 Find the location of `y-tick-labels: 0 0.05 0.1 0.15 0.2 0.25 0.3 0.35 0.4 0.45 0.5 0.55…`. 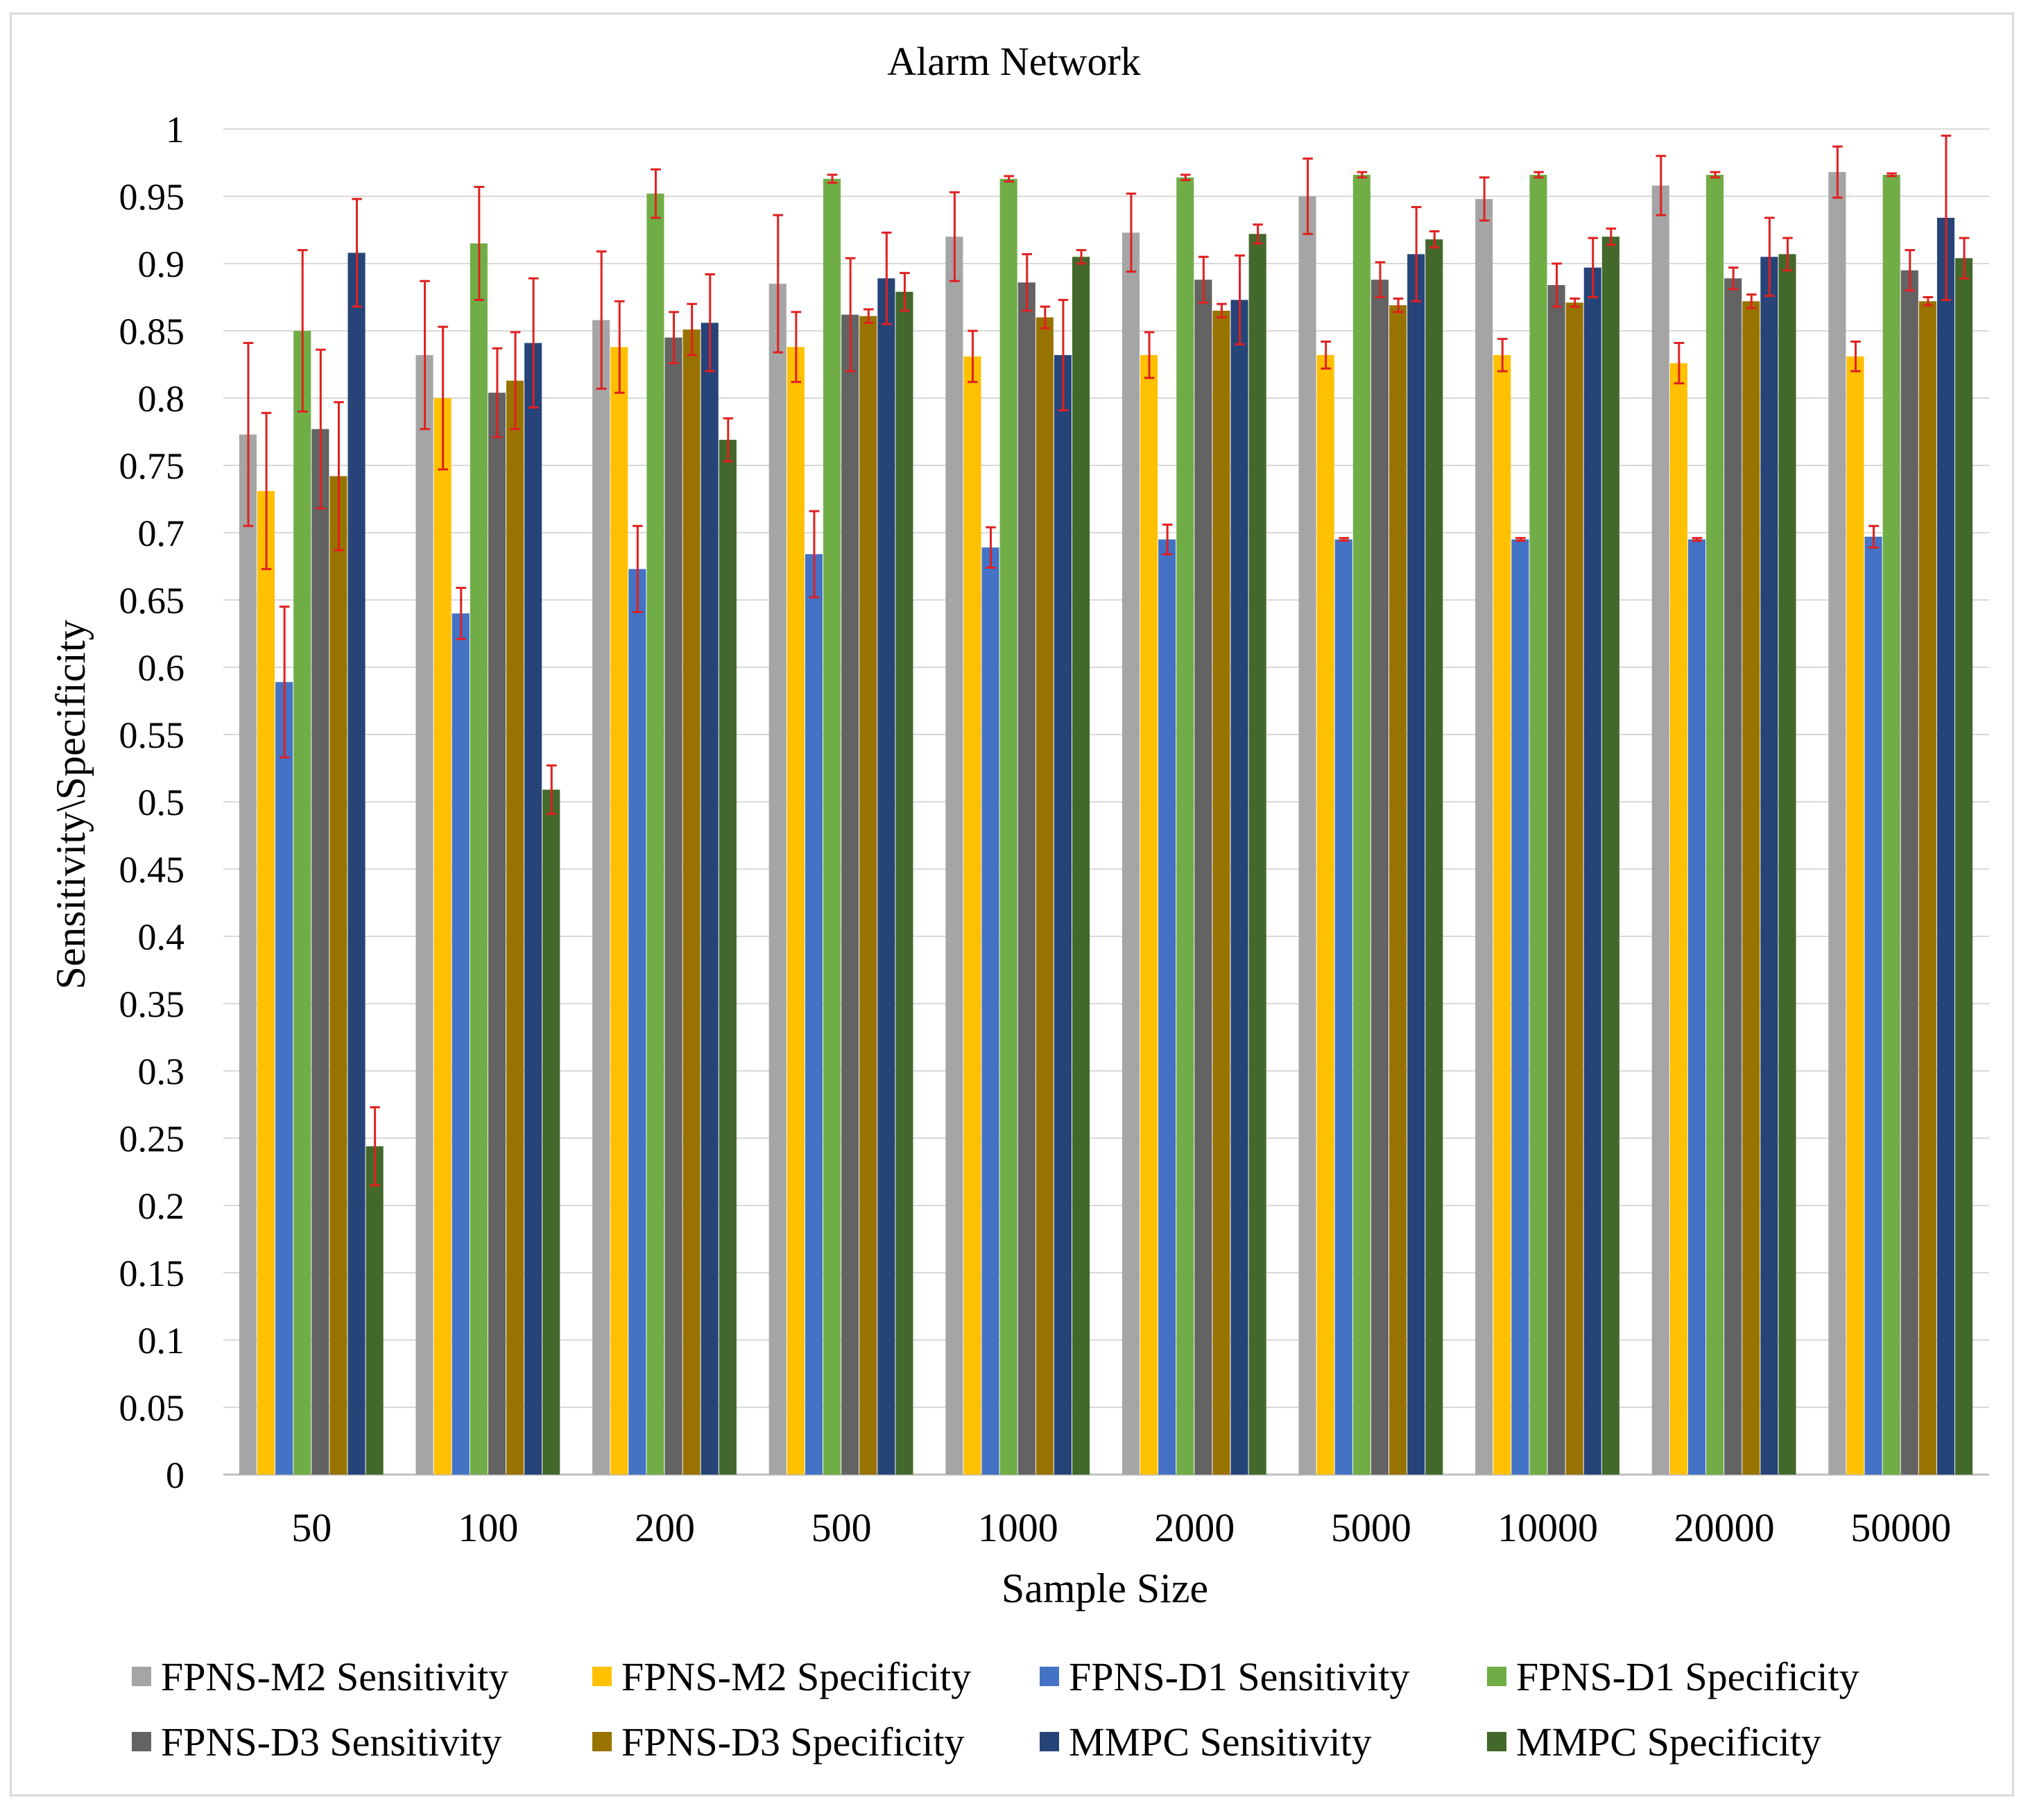

y-tick-labels: 0 0.05 0.1 0.15 0.2 0.25 0.3 0.35 0.4 0.45 0.5 0.55… is located at coordinates (152, 802).